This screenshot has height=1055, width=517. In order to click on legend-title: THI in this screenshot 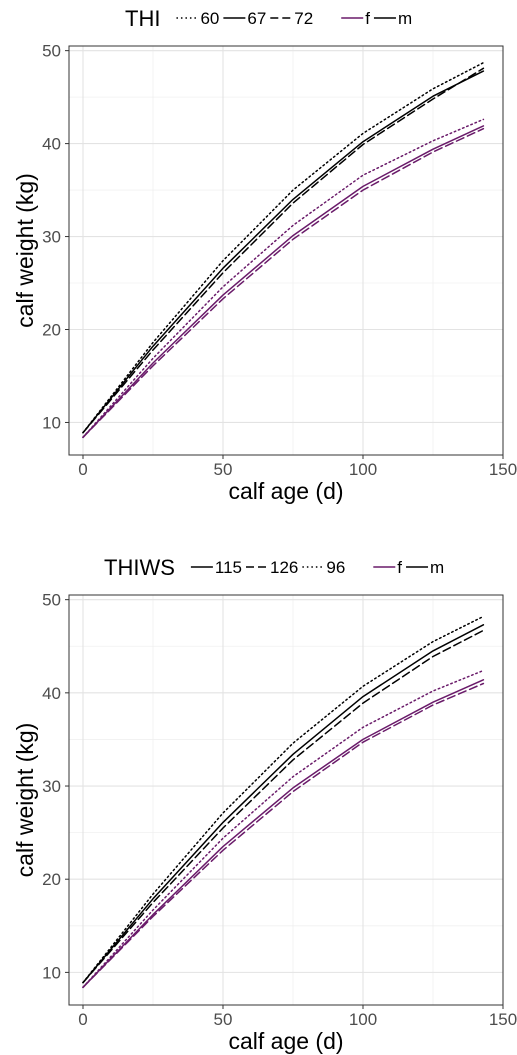, I will do `click(142, 18)`.